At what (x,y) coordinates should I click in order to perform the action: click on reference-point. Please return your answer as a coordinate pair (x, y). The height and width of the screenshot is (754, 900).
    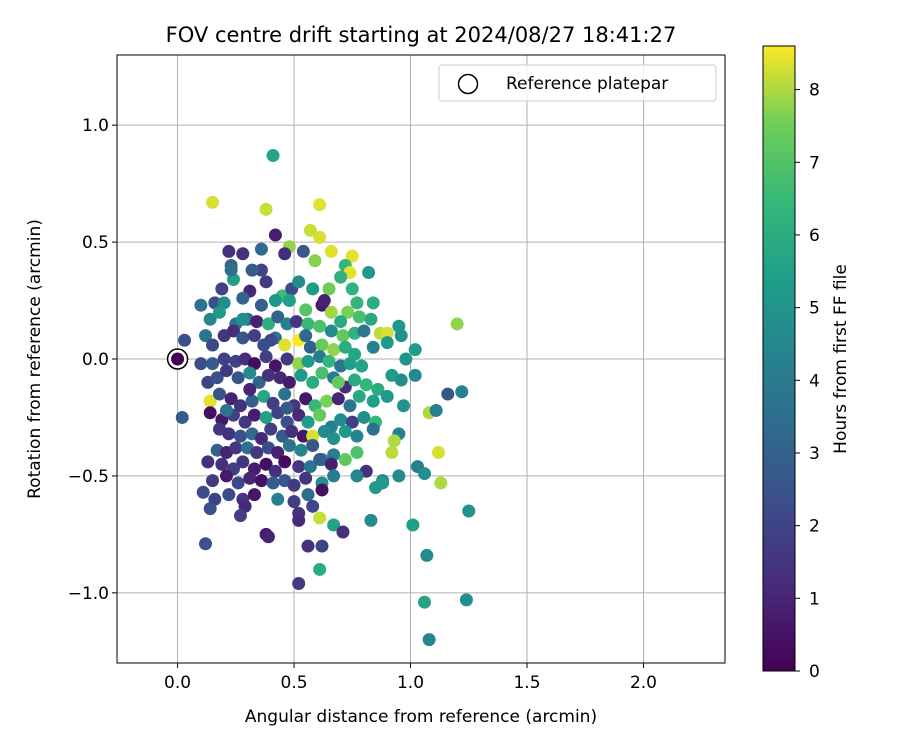
    Looking at the image, I should click on (177, 359).